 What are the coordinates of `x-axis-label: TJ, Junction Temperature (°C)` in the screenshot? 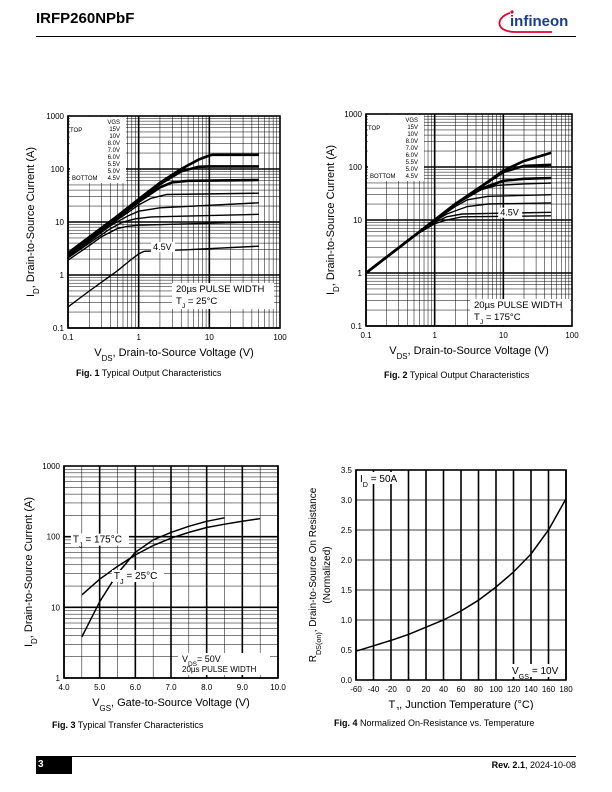 It's located at (460, 704).